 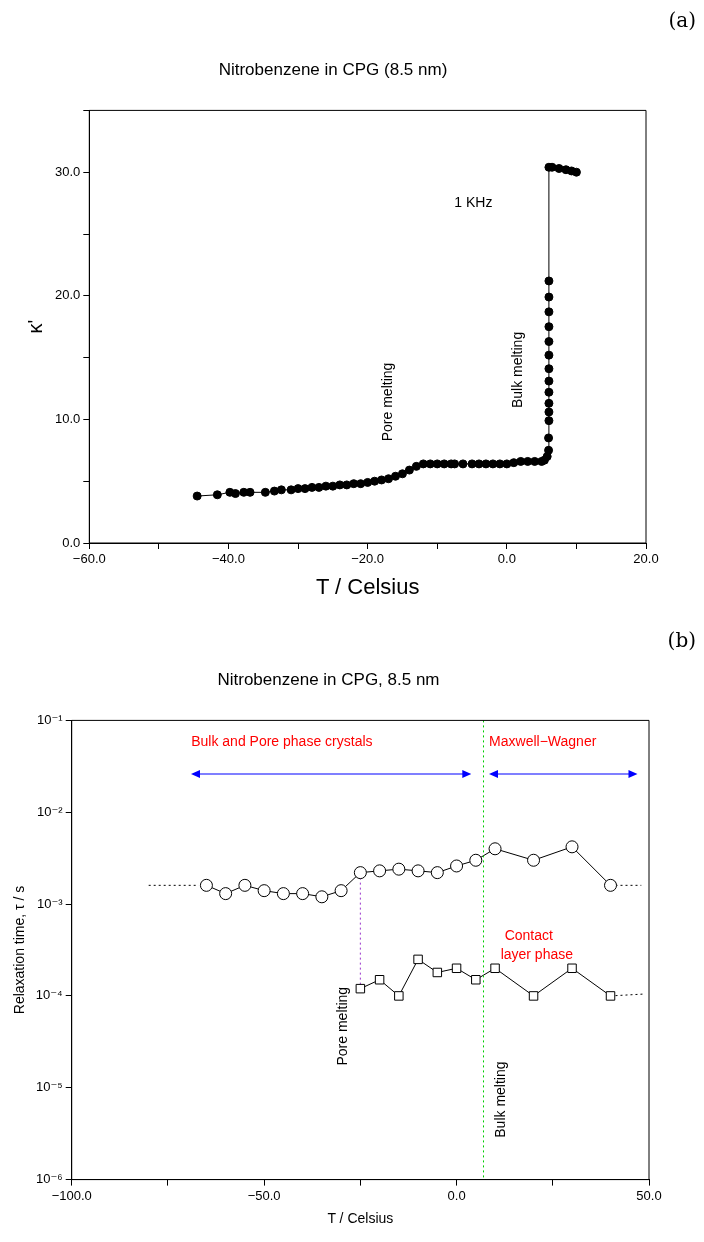 What do you see at coordinates (328, 679) in the screenshot?
I see `chart-title: Nitrobenzene in CPG, 8.5 nm` at bounding box center [328, 679].